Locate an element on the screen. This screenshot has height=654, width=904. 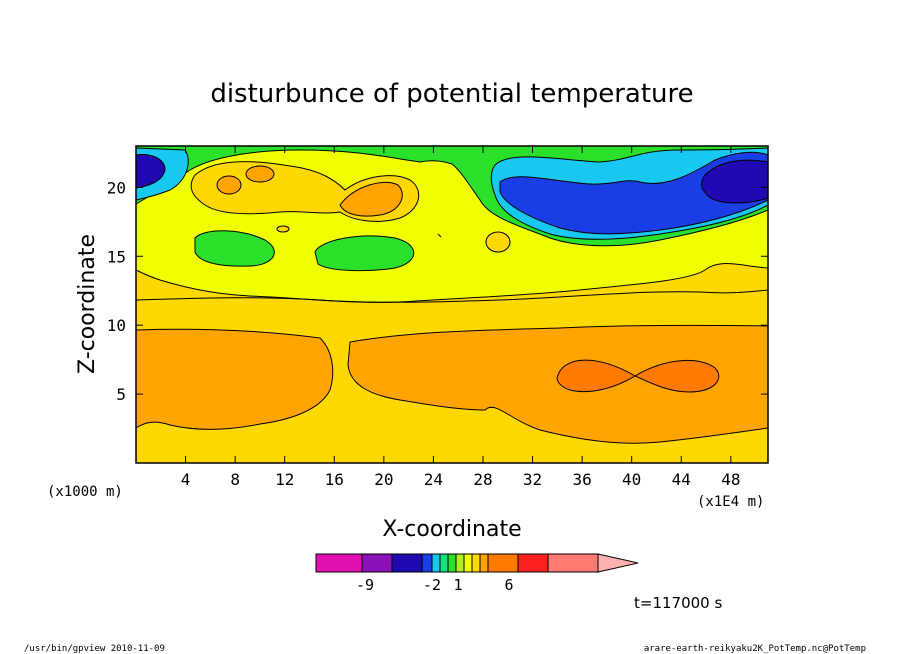
colorbar-label: 1 is located at coordinates (457, 585).